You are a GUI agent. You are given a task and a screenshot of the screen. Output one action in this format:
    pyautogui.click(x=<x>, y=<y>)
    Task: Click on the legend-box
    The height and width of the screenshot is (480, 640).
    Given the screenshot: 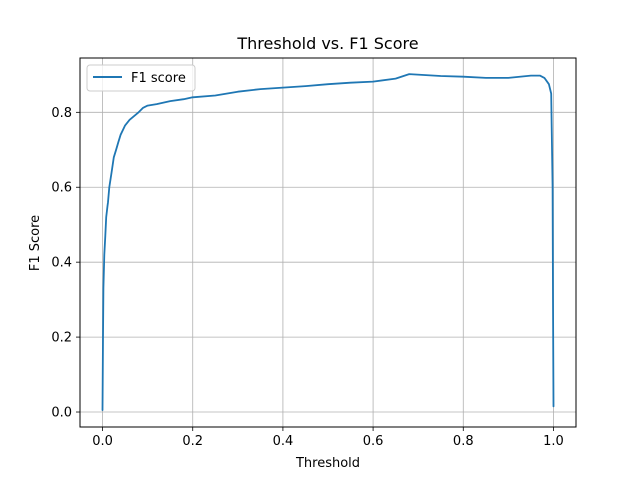 What is the action you would take?
    pyautogui.click(x=141, y=78)
    